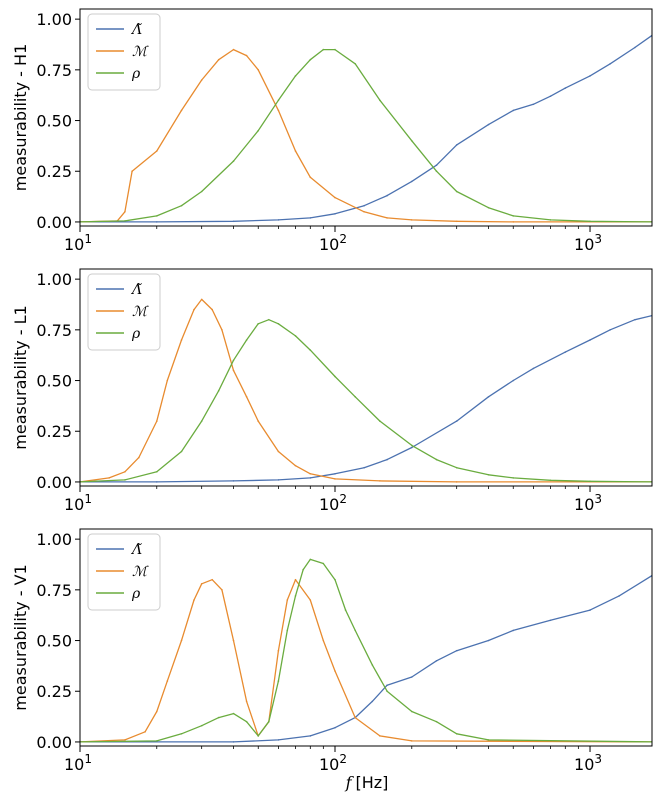 The image size is (657, 792). Describe the element at coordinates (54, 431) in the screenshot. I see `y-tick-label: 0.25` at that location.